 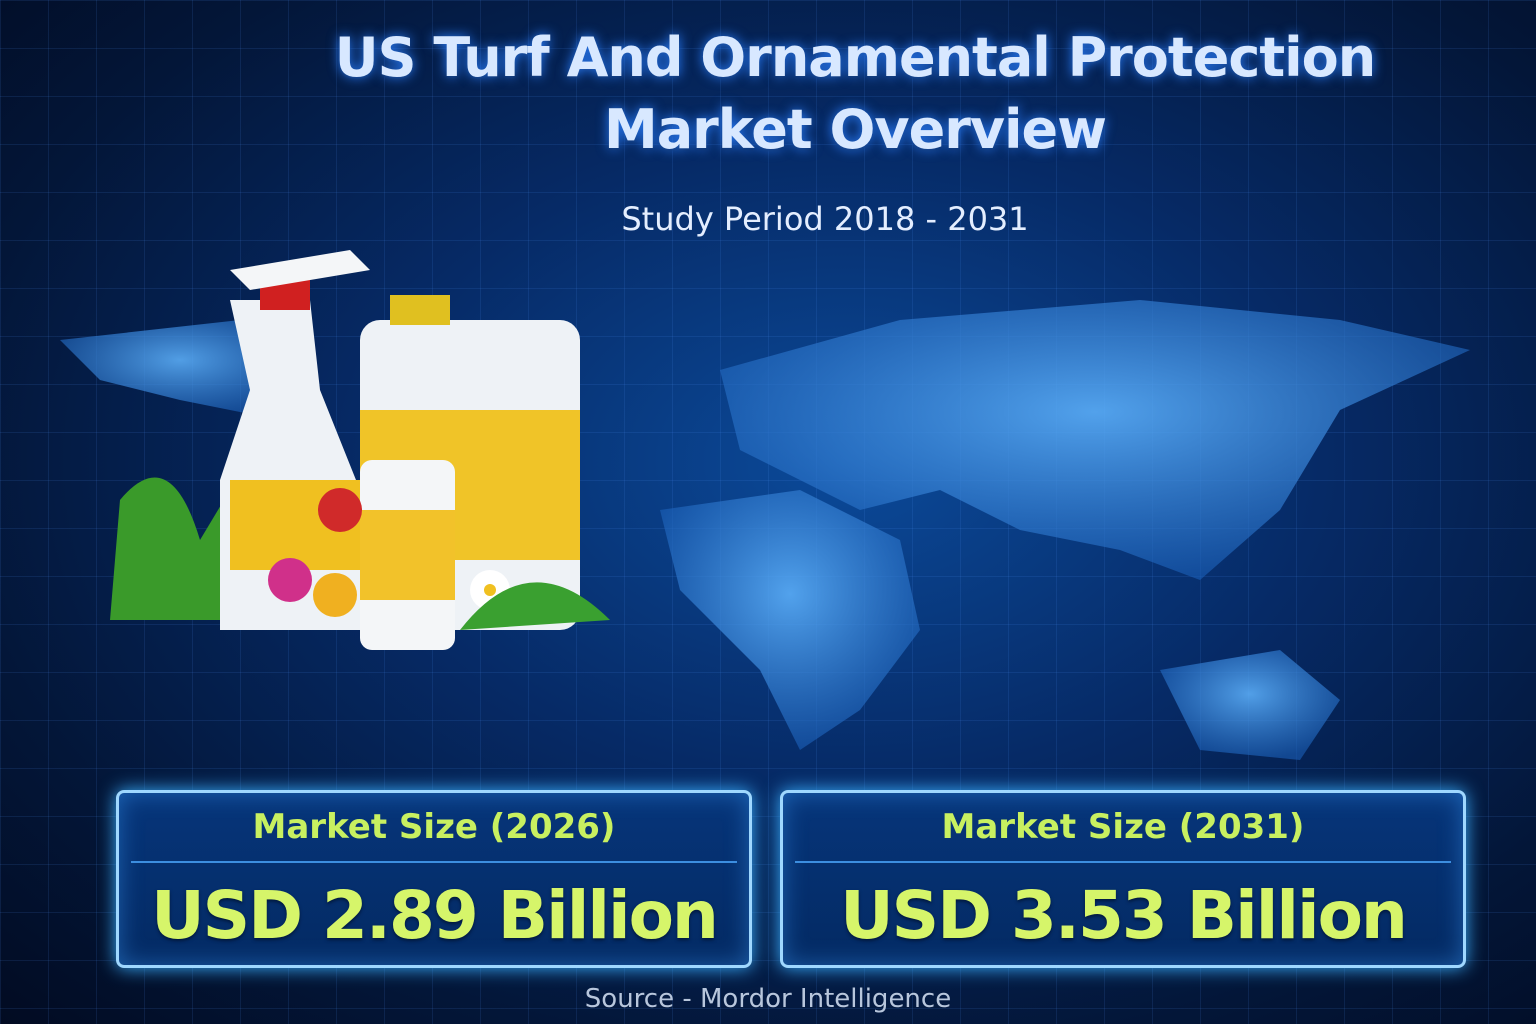 What do you see at coordinates (768, 999) in the screenshot?
I see `source-note: Source - Mordor Intelligence` at bounding box center [768, 999].